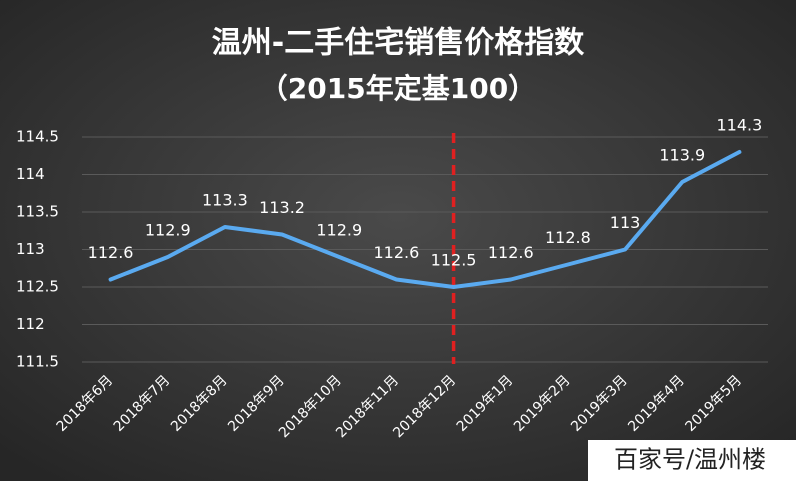 This screenshot has width=796, height=485. Describe the element at coordinates (37, 137) in the screenshot. I see `y-tick-label: 114.5` at that location.